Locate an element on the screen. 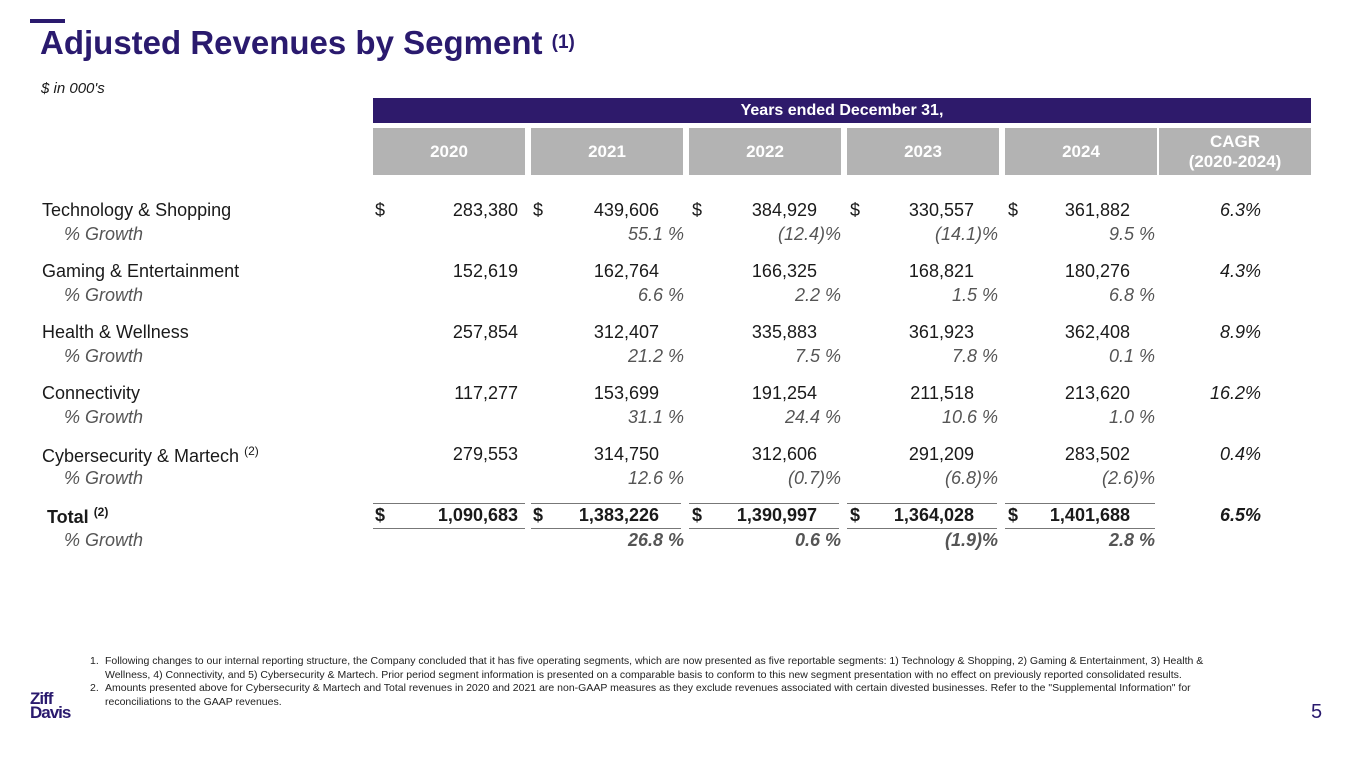  segment-label-technology-shopping: Technology & Shopping is located at coordinates (137, 210).